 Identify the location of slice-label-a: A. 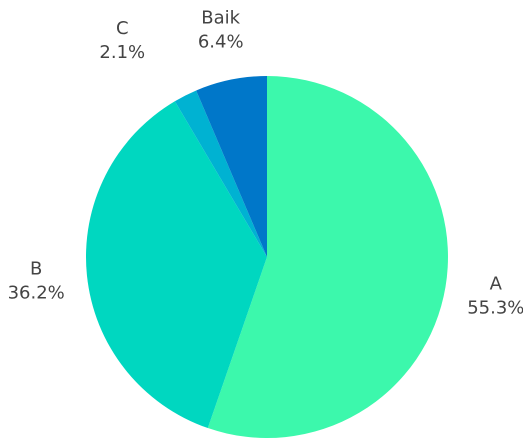
(496, 284).